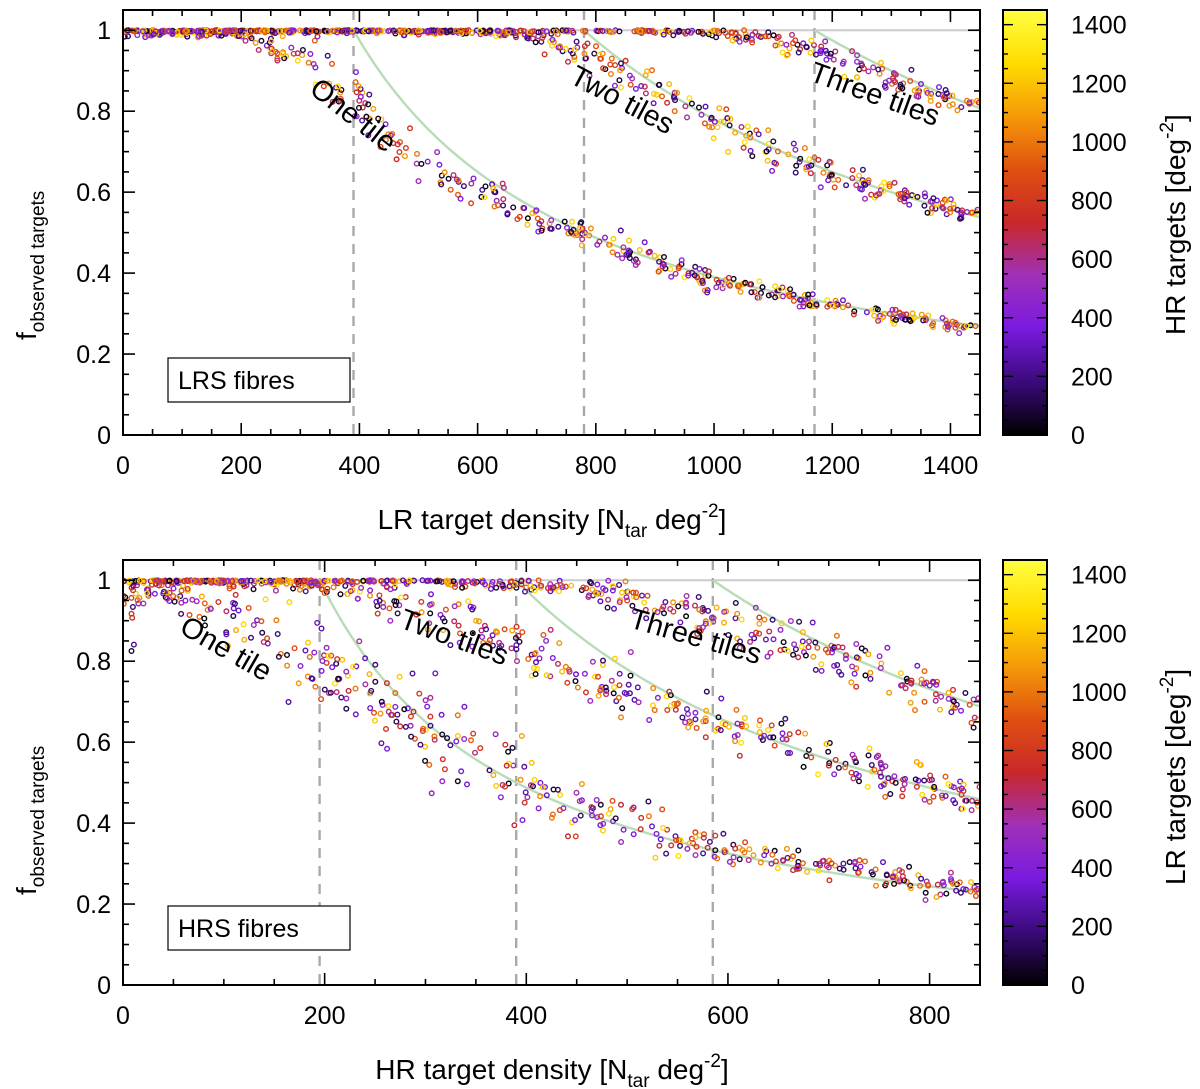  What do you see at coordinates (725, 1069) in the screenshot?
I see `bottom-x-label-end: ]` at bounding box center [725, 1069].